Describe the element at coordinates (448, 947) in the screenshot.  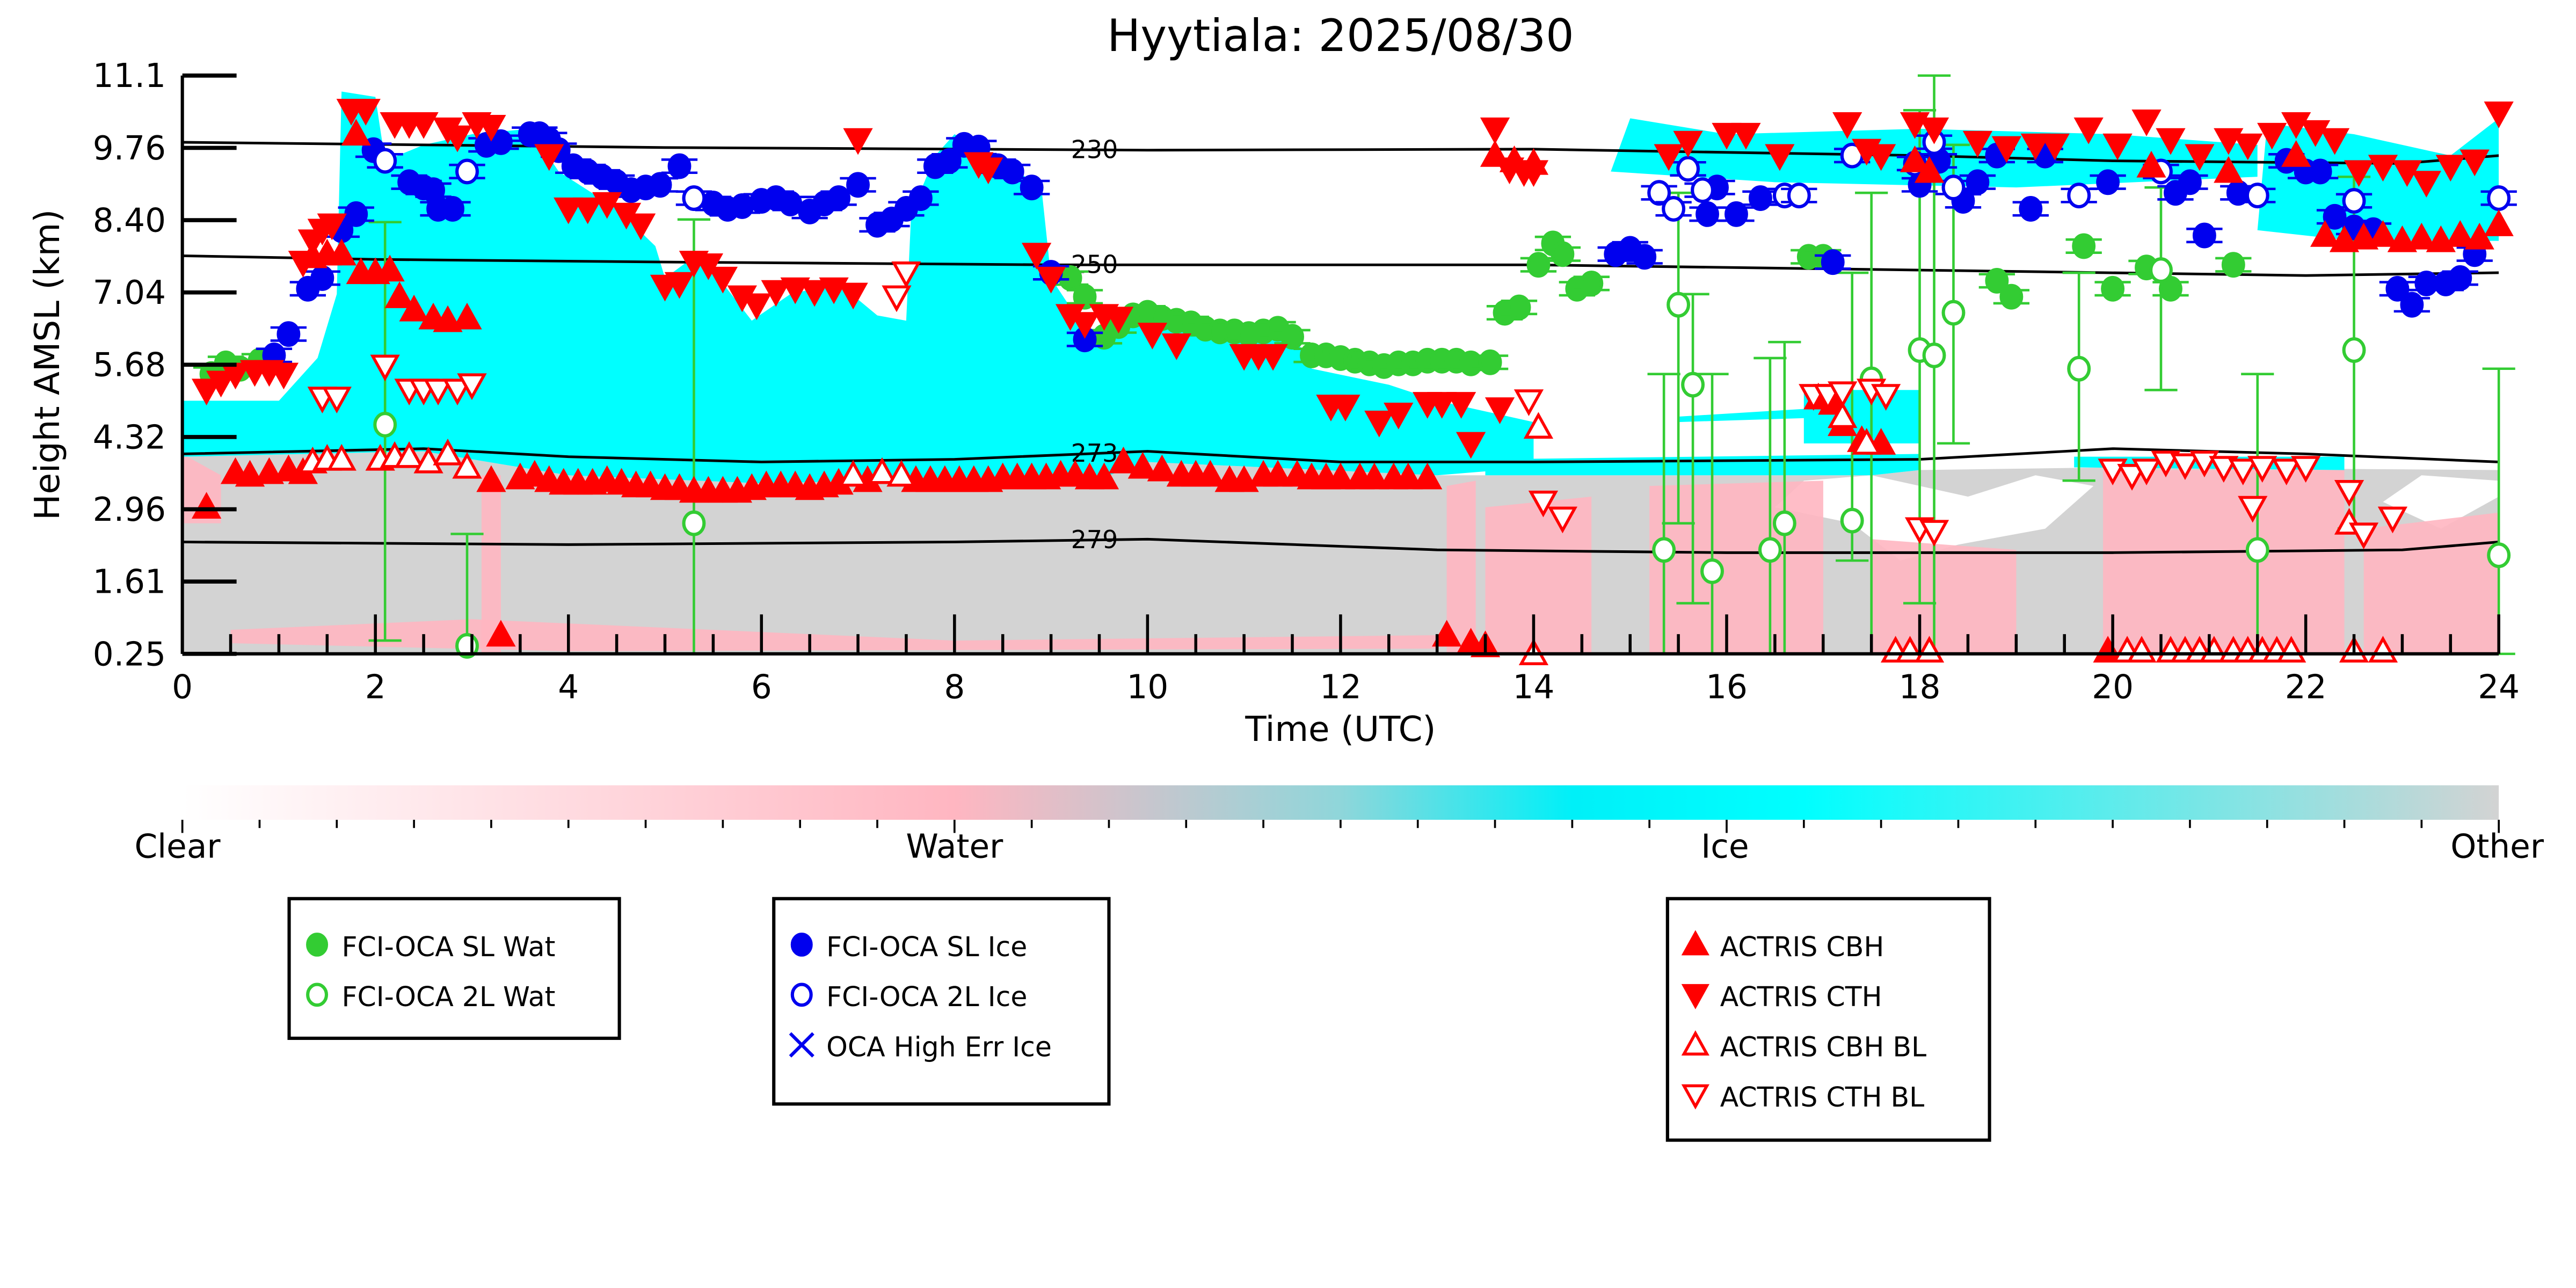
I see `legend-label: FCI-OCA SL Wat` at that location.